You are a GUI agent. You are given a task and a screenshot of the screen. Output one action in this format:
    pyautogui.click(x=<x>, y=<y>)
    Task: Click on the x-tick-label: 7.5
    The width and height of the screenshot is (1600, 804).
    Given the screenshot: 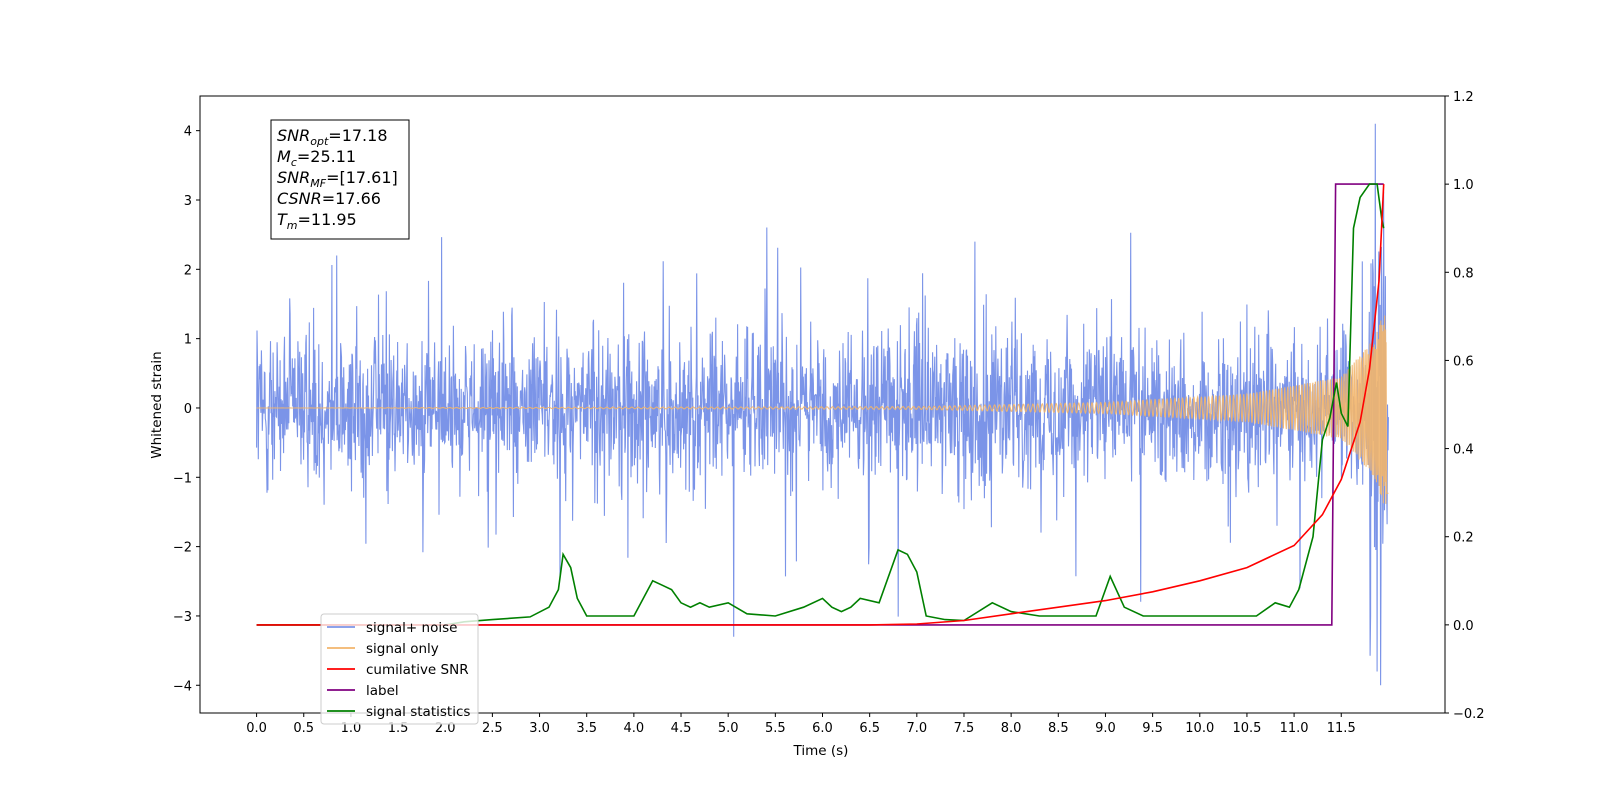 What is the action you would take?
    pyautogui.click(x=964, y=728)
    